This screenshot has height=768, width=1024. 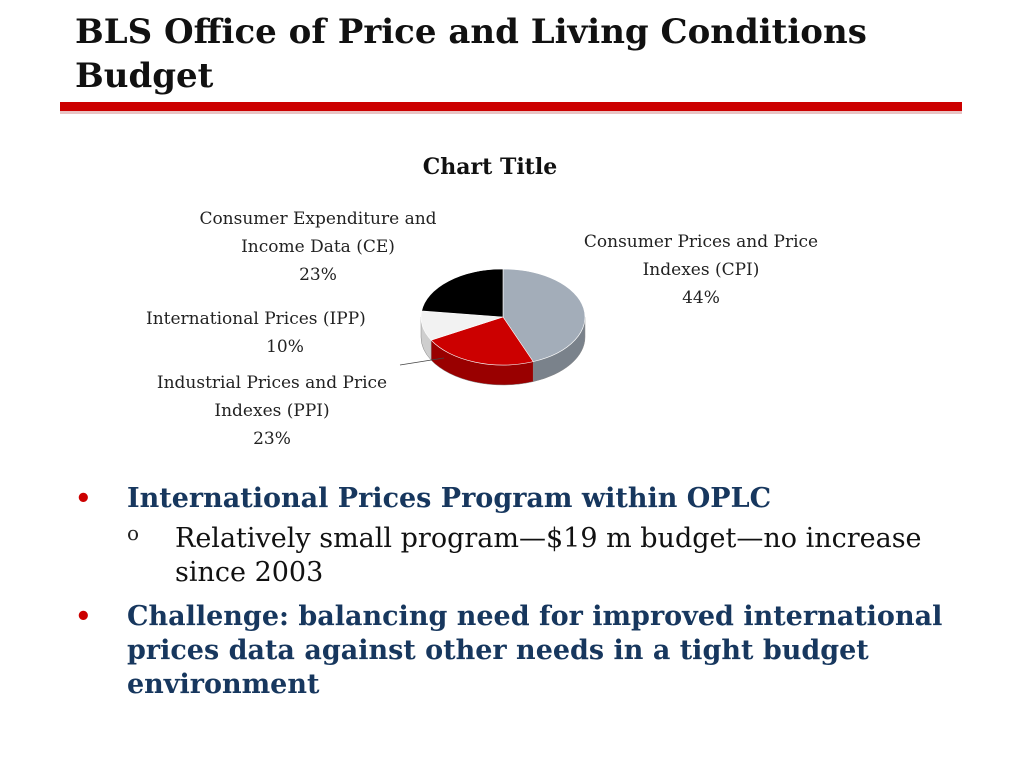 I want to click on data-label-line: Industrial Prices and Price, so click(x=272, y=383).